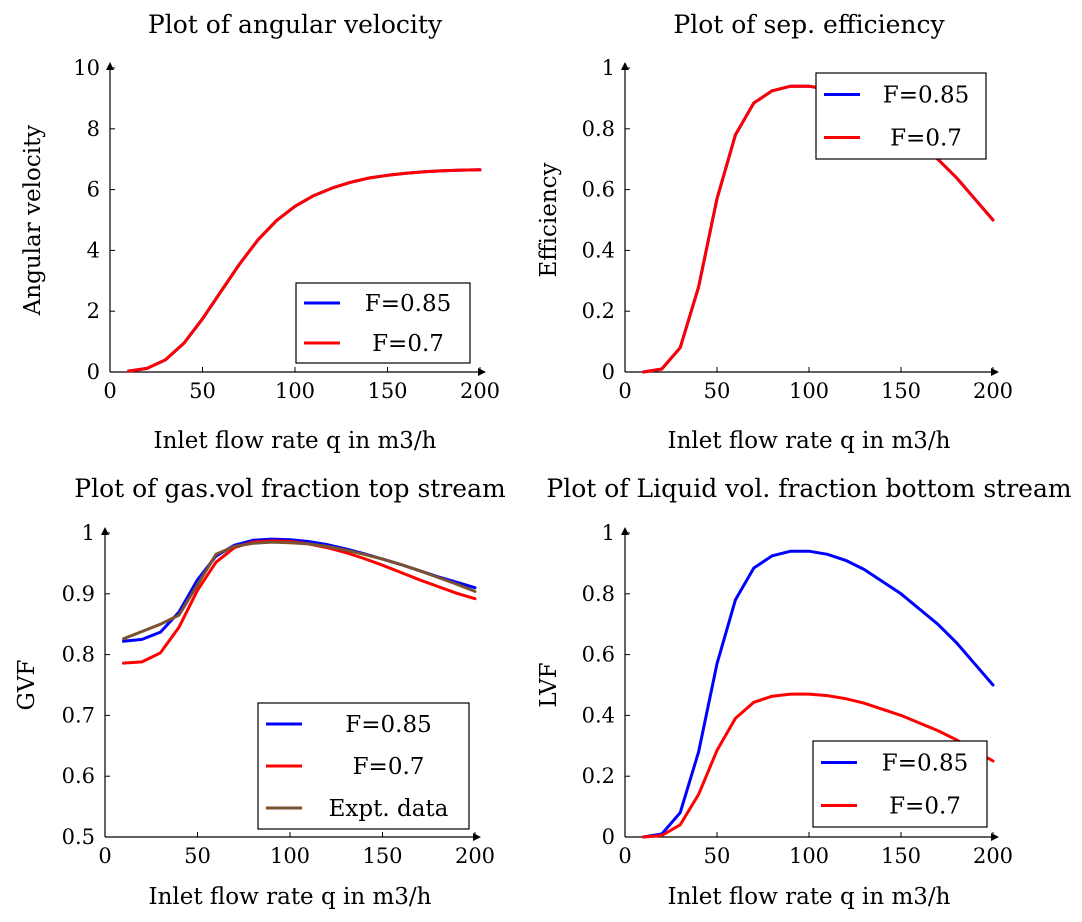 Image resolution: width=1082 pixels, height=922 pixels. I want to click on y-tick-label: 4, so click(93, 250).